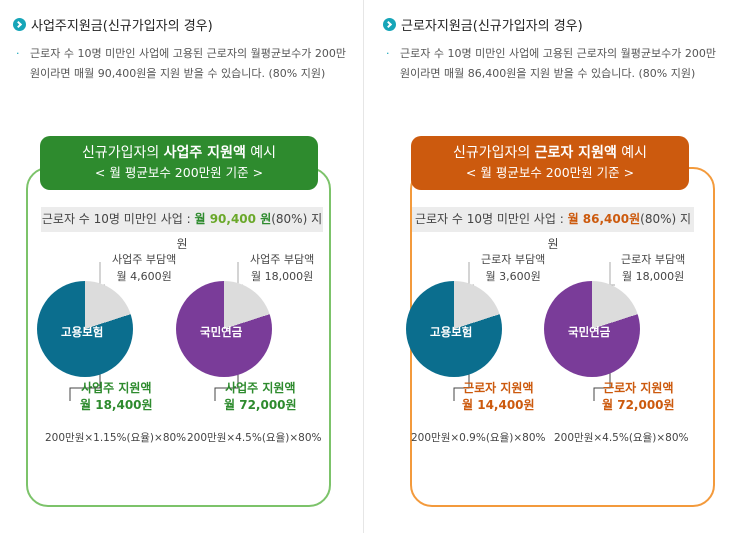 Image resolution: width=732 pixels, height=533 pixels. I want to click on support-summary-bar: 근로자 수 10명 미만인 사업 : 월 90,400 원(80%) 지원, so click(182, 229).